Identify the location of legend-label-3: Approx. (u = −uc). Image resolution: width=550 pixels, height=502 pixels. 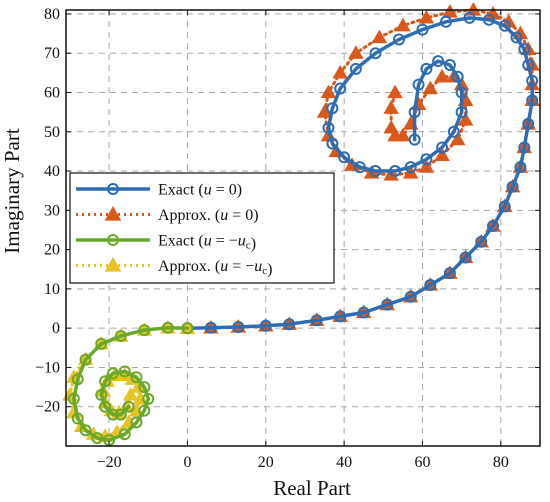
(215, 268).